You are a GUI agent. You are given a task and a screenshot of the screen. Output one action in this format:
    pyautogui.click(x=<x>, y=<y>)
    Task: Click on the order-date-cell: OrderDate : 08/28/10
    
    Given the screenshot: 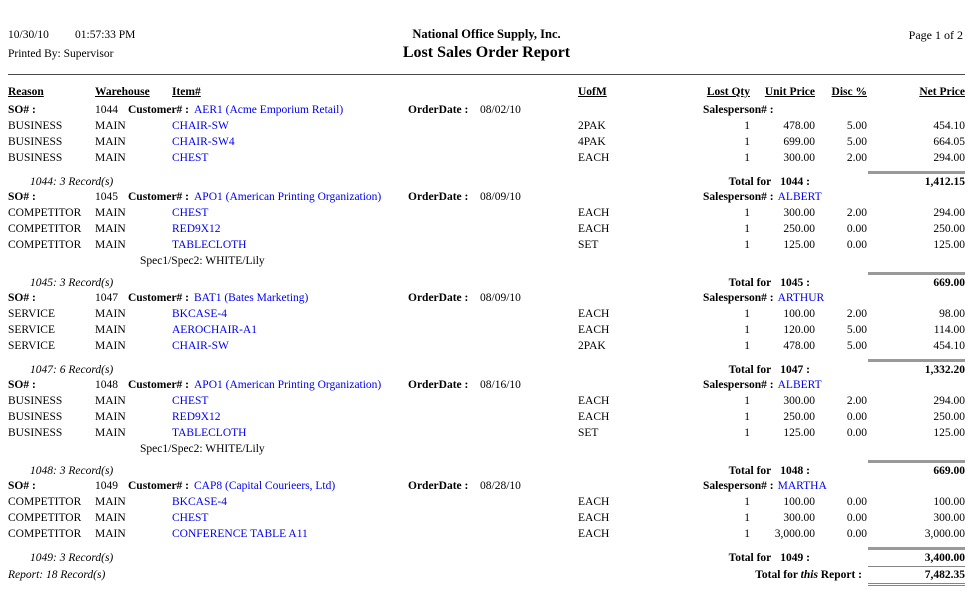 What is the action you would take?
    pyautogui.click(x=555, y=486)
    